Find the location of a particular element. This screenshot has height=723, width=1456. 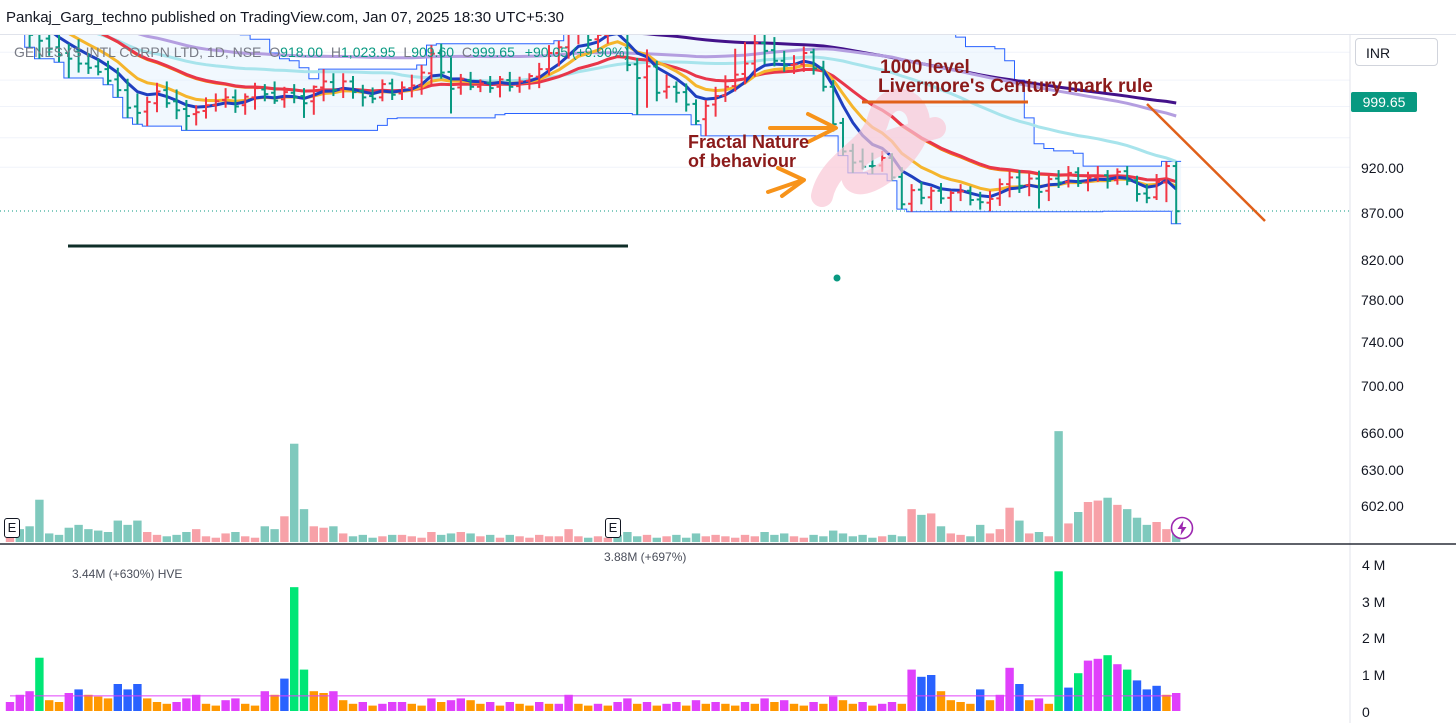

volume-peak-label: 3.88M (+697%) is located at coordinates (645, 557).